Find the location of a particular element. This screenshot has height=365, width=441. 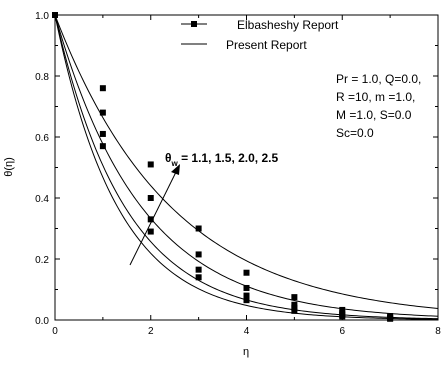

theta-annotation-values: = 1.1, 1.5, 2.0, 2.5 is located at coordinates (228, 158).